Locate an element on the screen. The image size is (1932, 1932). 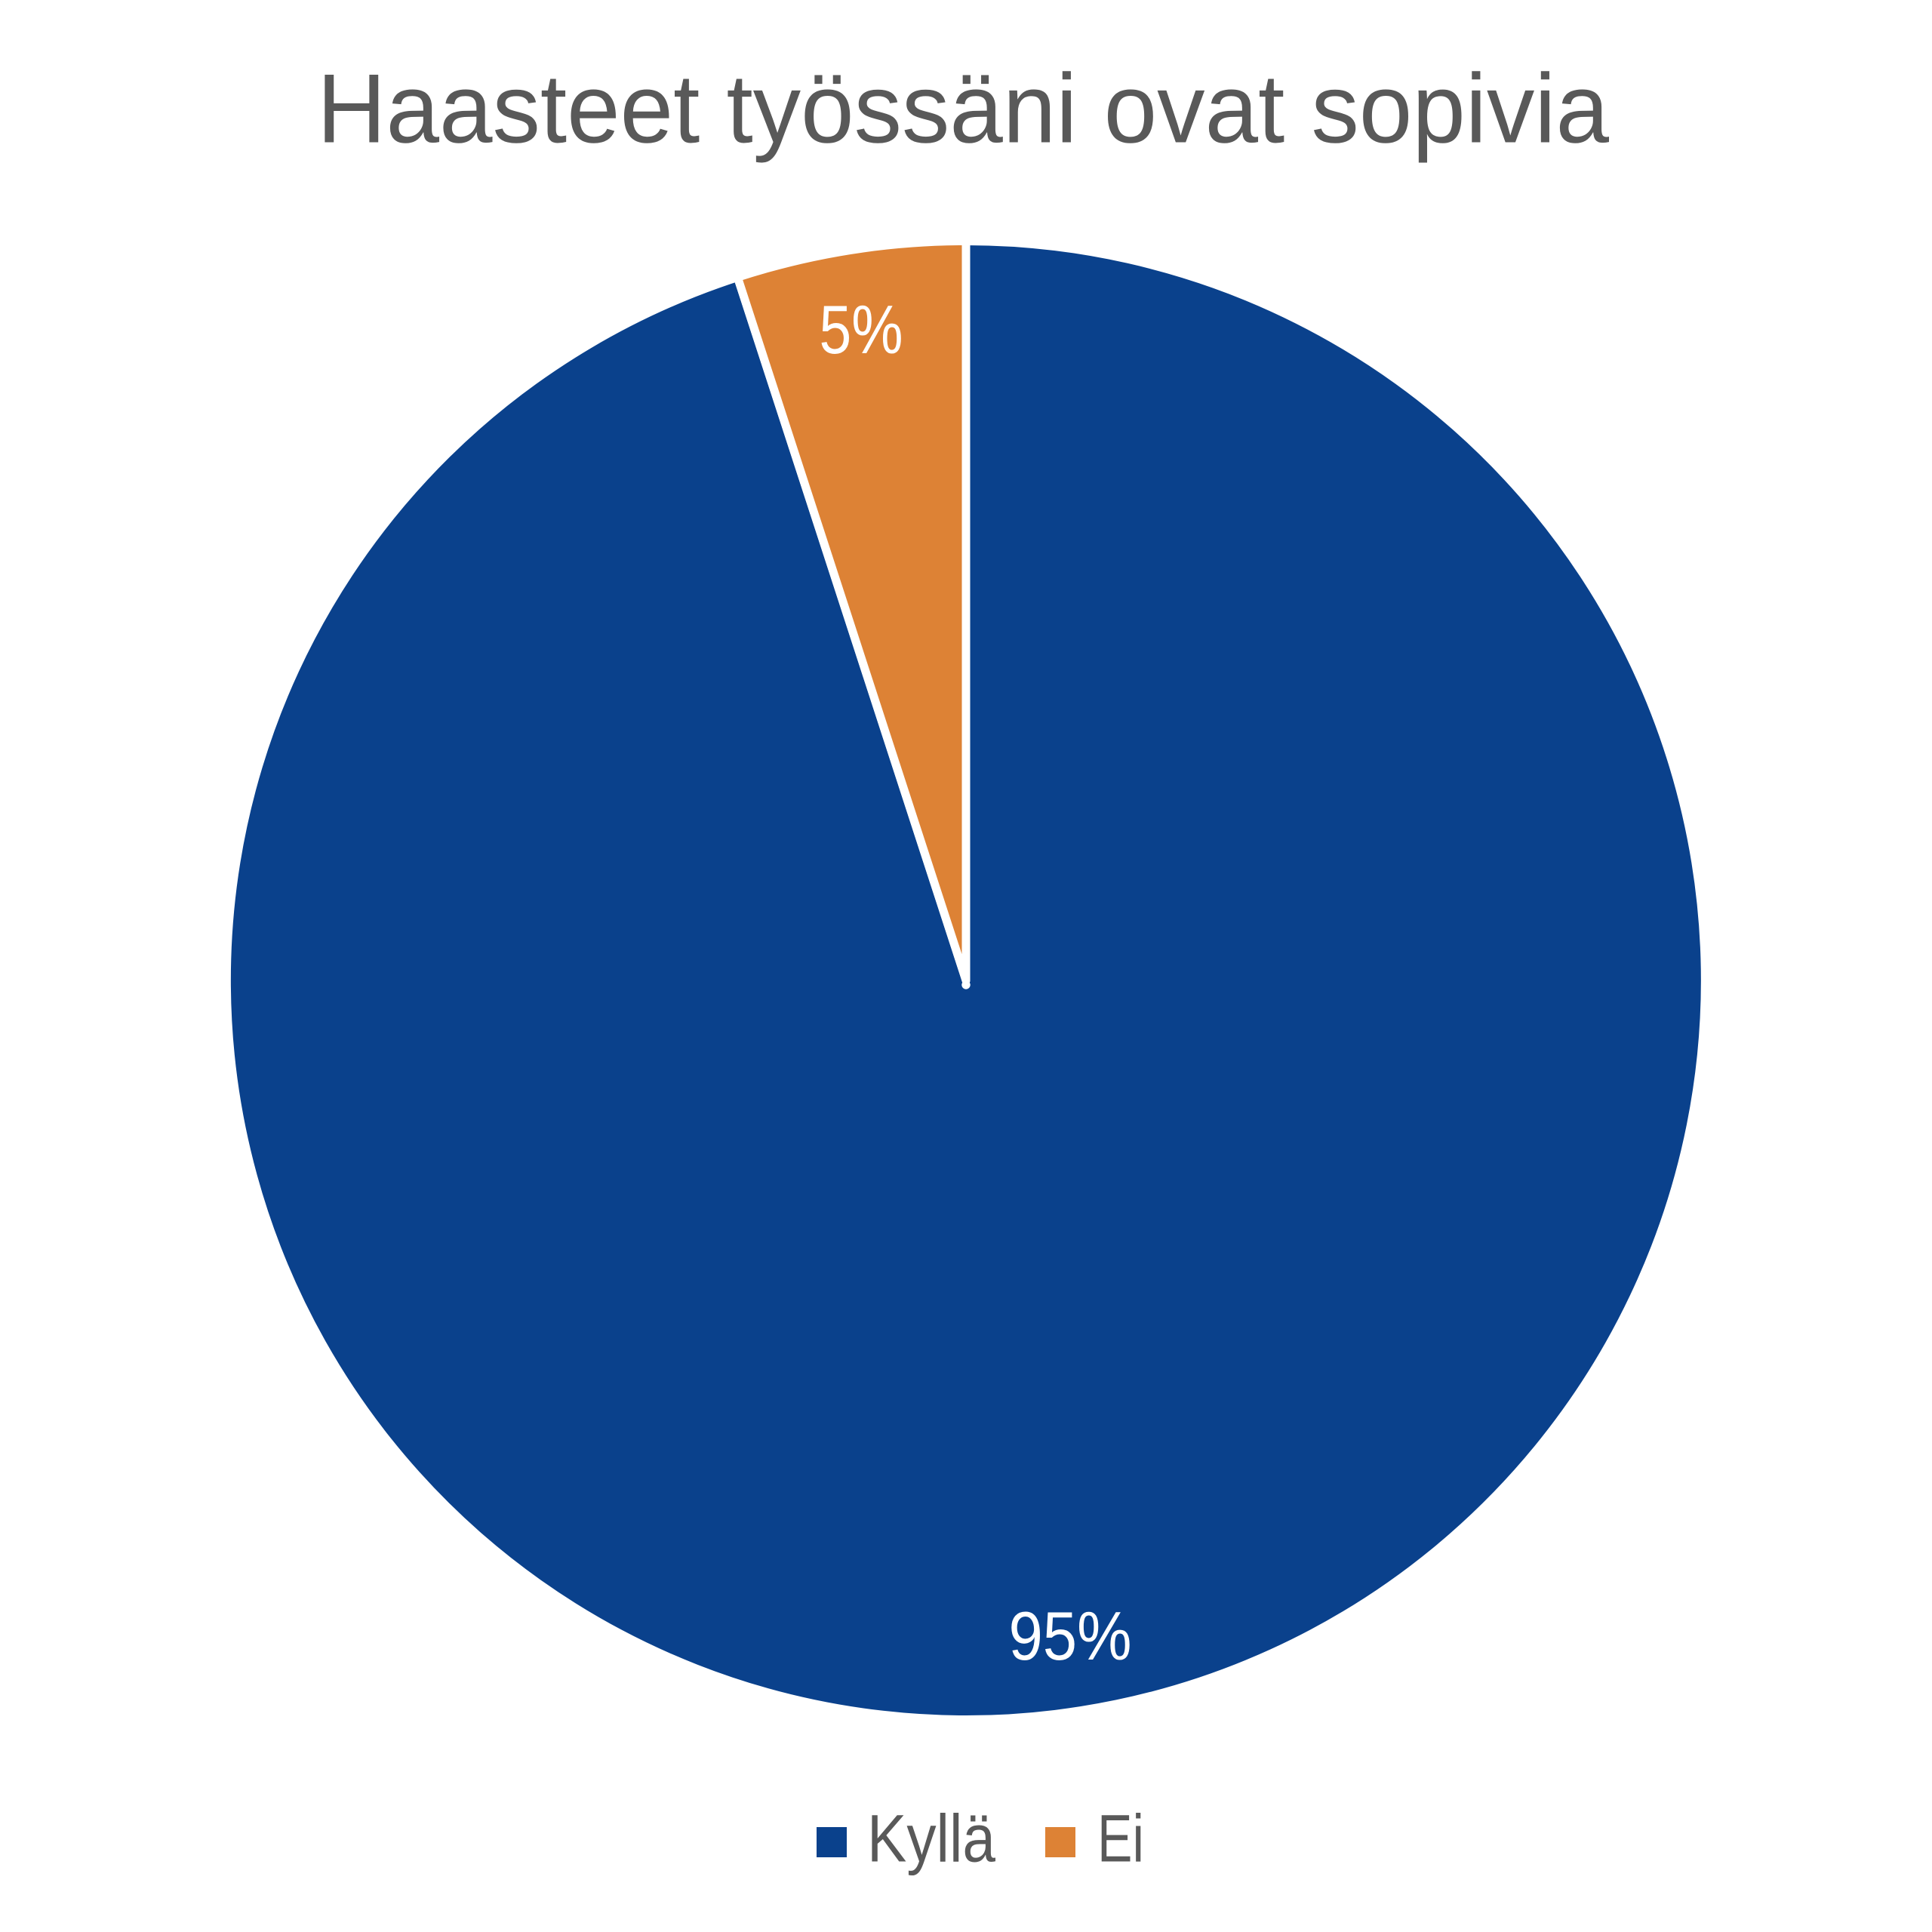
svg-text: 5% is located at coordinates (861, 330).